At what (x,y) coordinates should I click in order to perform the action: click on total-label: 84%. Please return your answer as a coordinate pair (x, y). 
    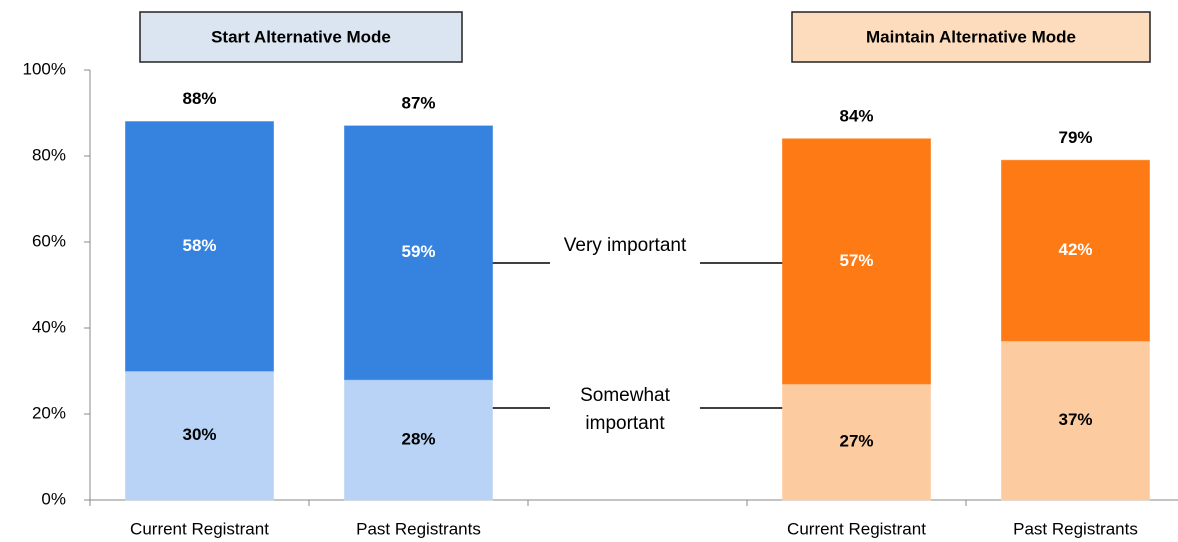
    Looking at the image, I should click on (856, 115).